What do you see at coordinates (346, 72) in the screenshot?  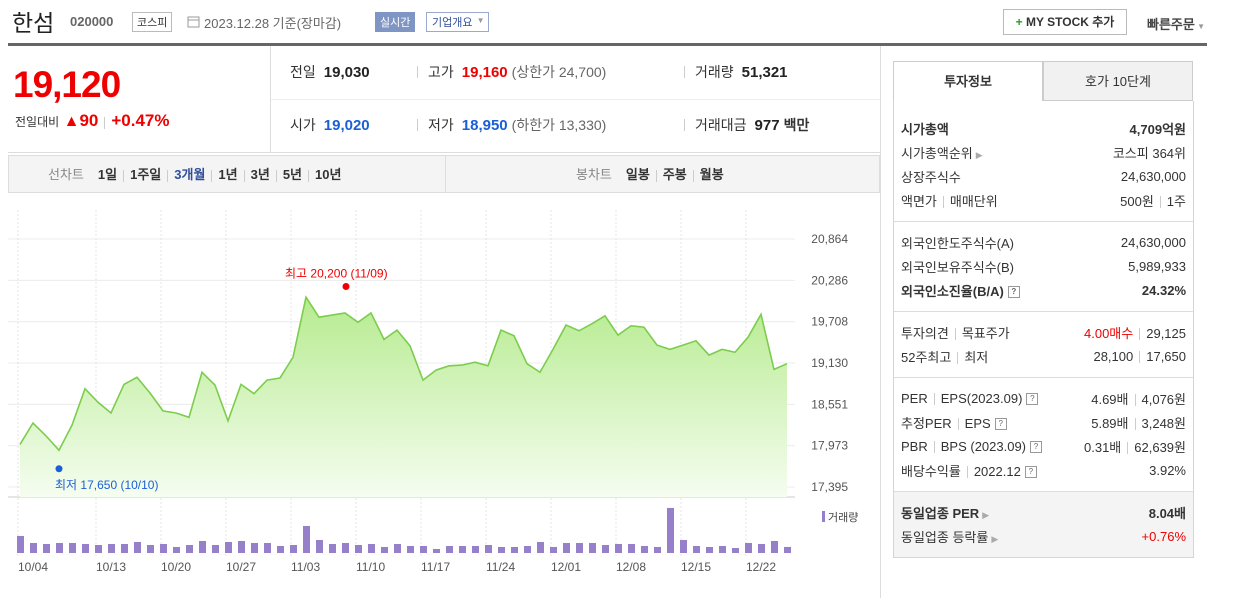 I see `item-value: 19,030` at bounding box center [346, 72].